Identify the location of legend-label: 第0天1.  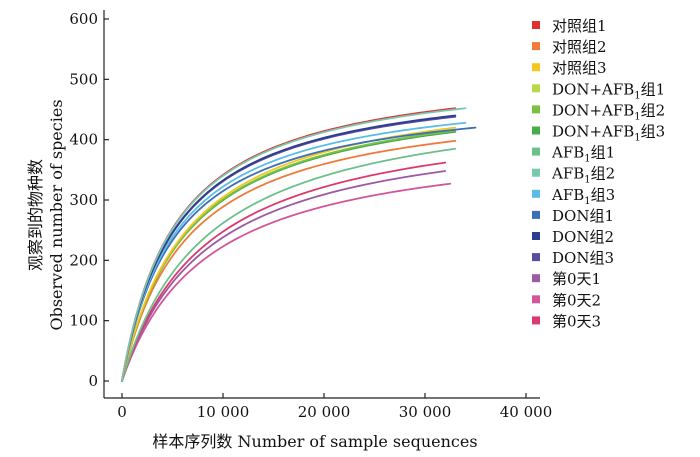
(576, 279).